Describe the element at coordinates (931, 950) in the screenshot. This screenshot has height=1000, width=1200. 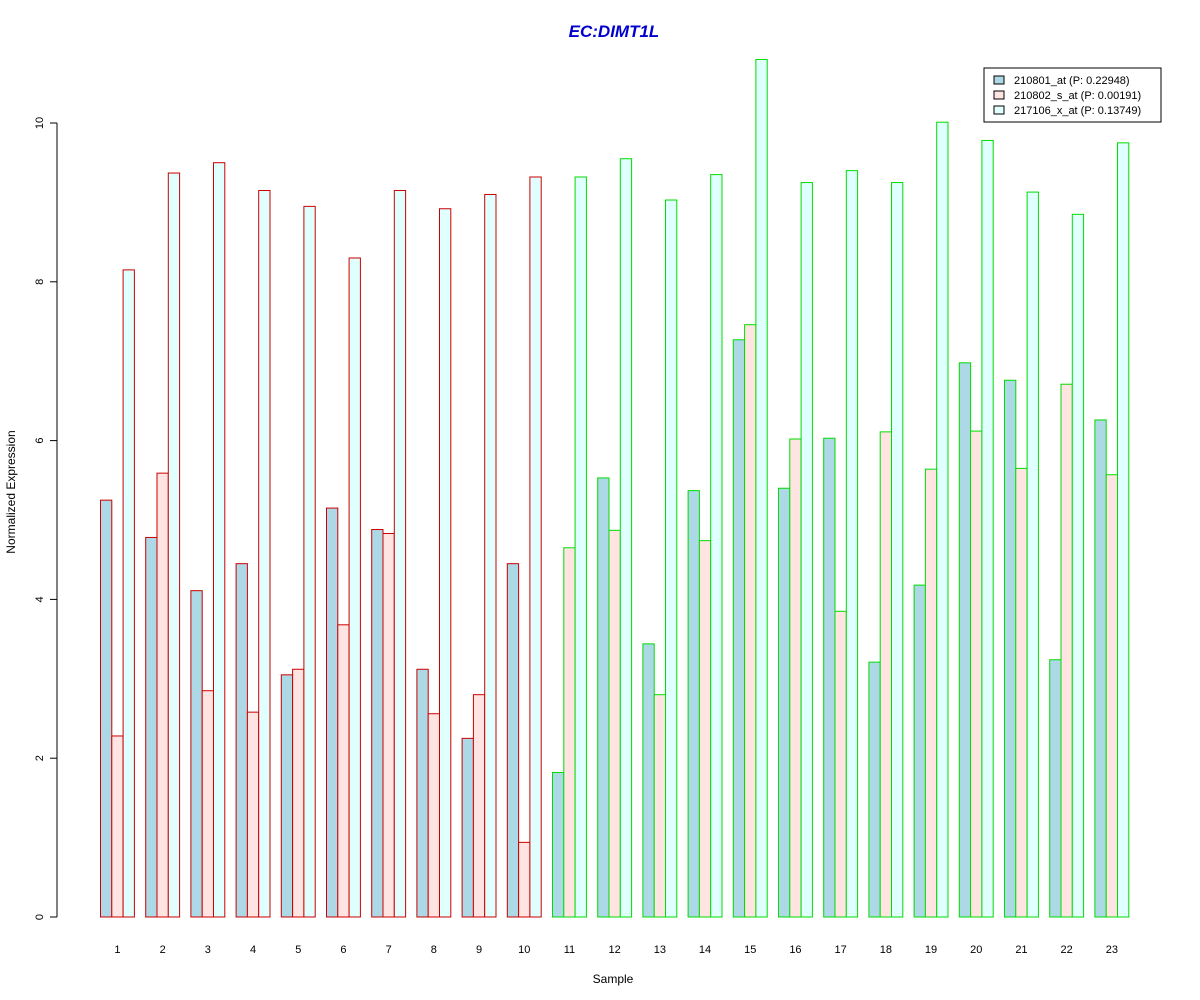
I see `x-tick-label: 19` at that location.